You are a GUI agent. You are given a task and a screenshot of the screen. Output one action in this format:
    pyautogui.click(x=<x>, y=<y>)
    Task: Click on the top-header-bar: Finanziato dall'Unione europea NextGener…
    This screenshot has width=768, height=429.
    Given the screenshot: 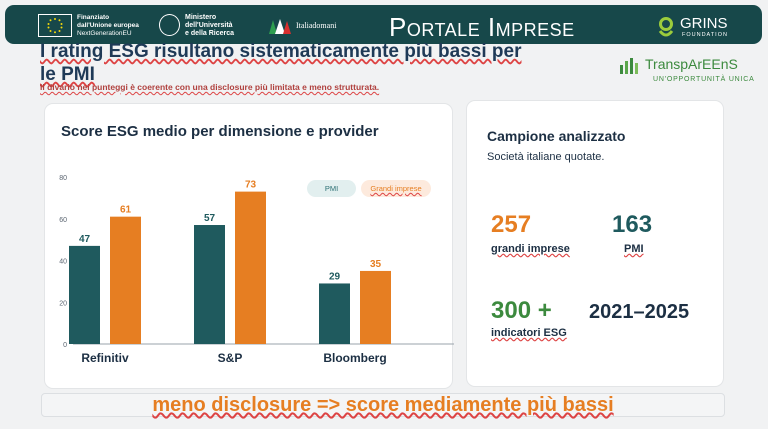 What is the action you would take?
    pyautogui.click(x=383, y=24)
    